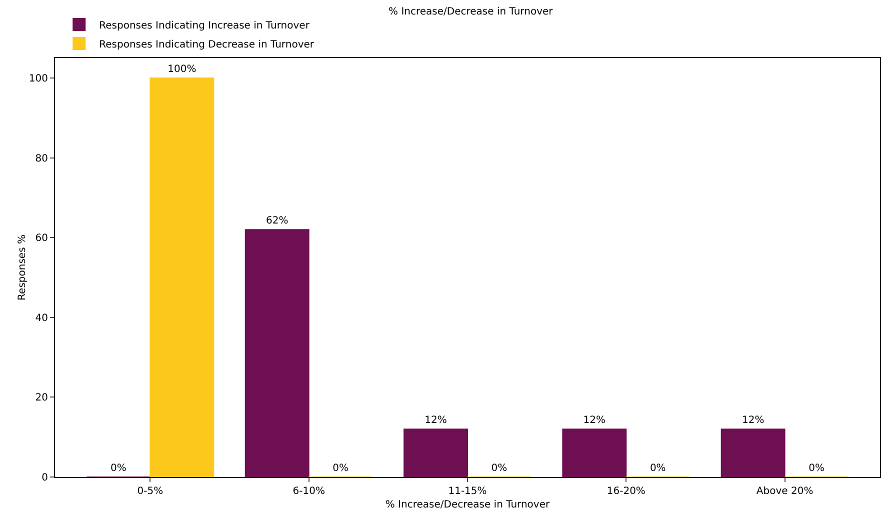 The height and width of the screenshot is (515, 888). I want to click on chart-title: % Increase/Decrease in Turnover, so click(471, 12).